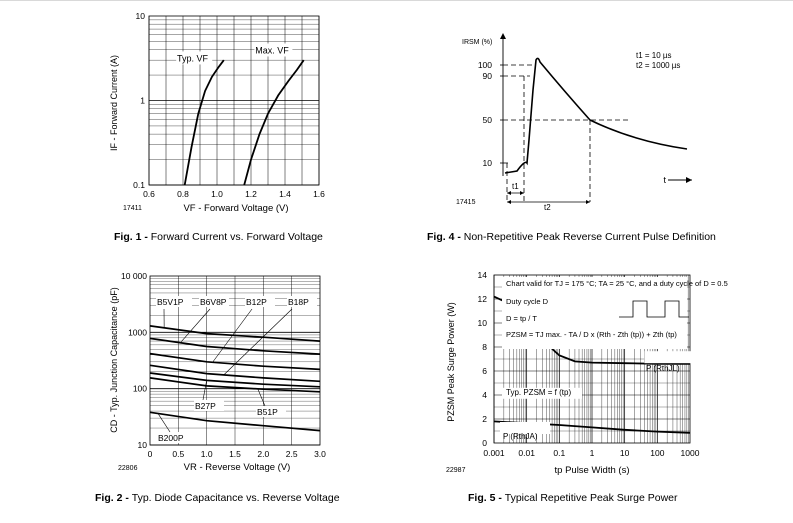 Image resolution: width=793 pixels, height=523 pixels. I want to click on y-axis-label: IF - Forward Current (A), so click(114, 103).